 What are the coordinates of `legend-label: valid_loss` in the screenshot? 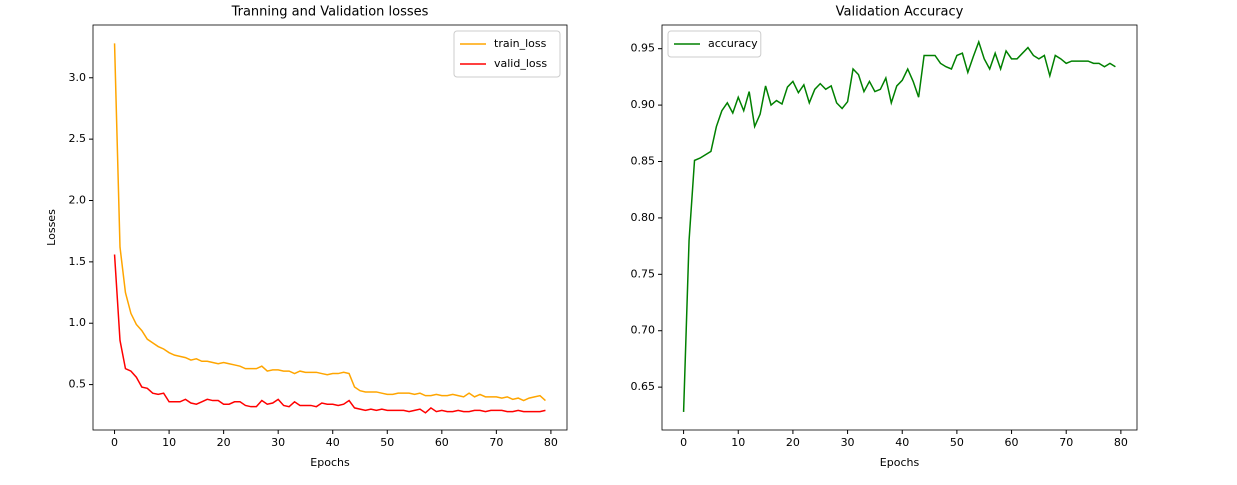 It's located at (520, 63).